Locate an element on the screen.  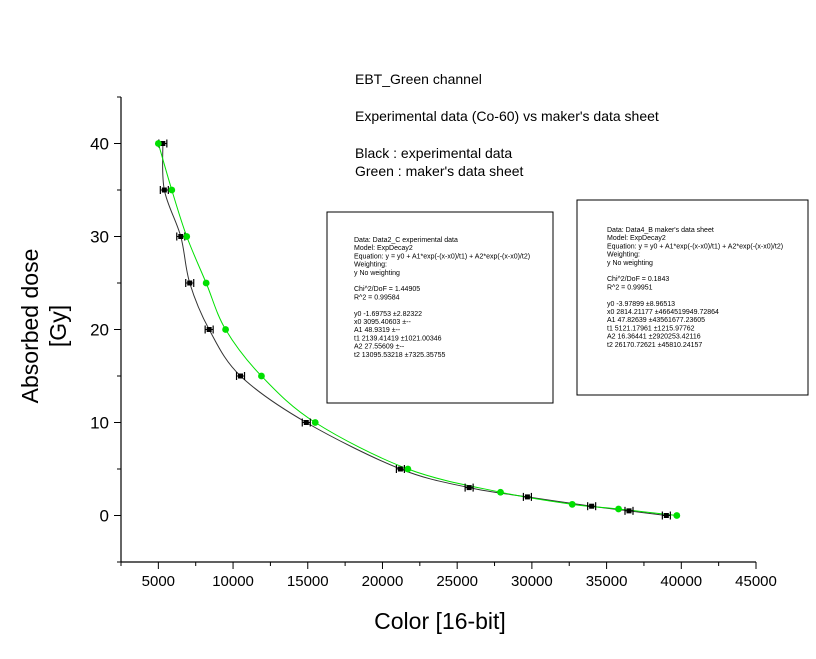
x-tick-label: 30000 is located at coordinates (532, 581).